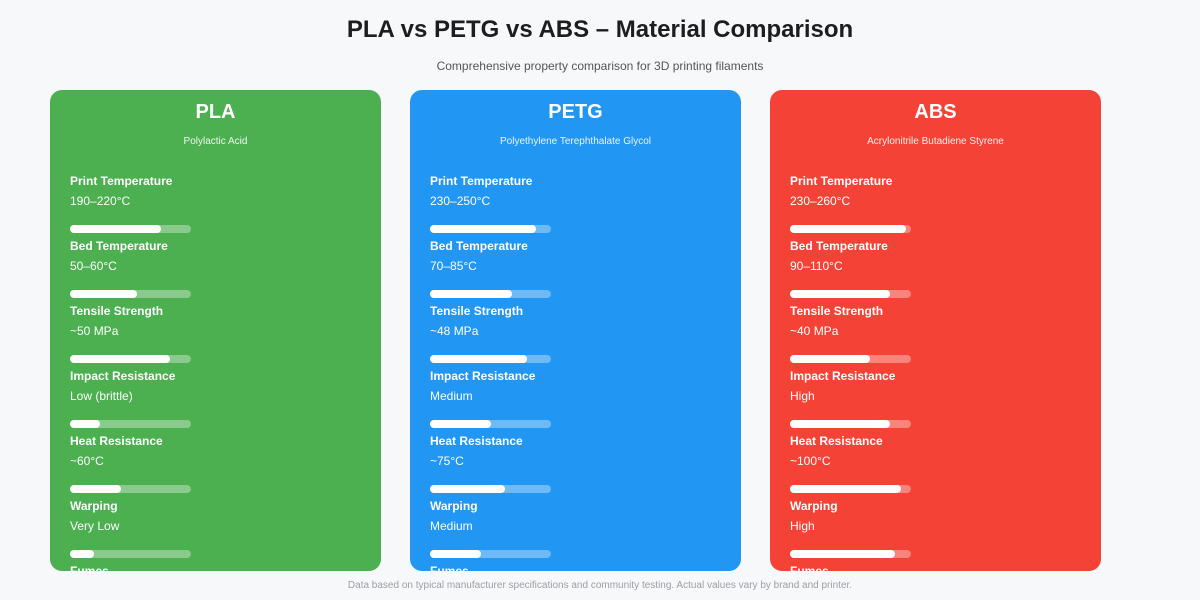 The width and height of the screenshot is (1200, 600). Describe the element at coordinates (220, 256) in the screenshot. I see `property-row: Bed Temperature 50–60°C` at that location.